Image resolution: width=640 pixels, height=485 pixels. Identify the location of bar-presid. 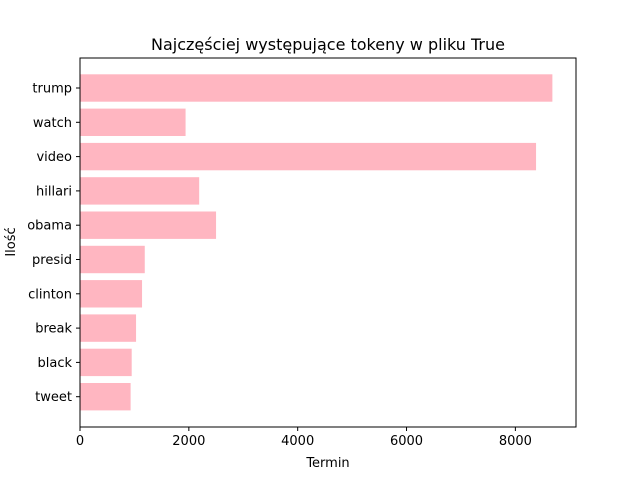
(112, 259).